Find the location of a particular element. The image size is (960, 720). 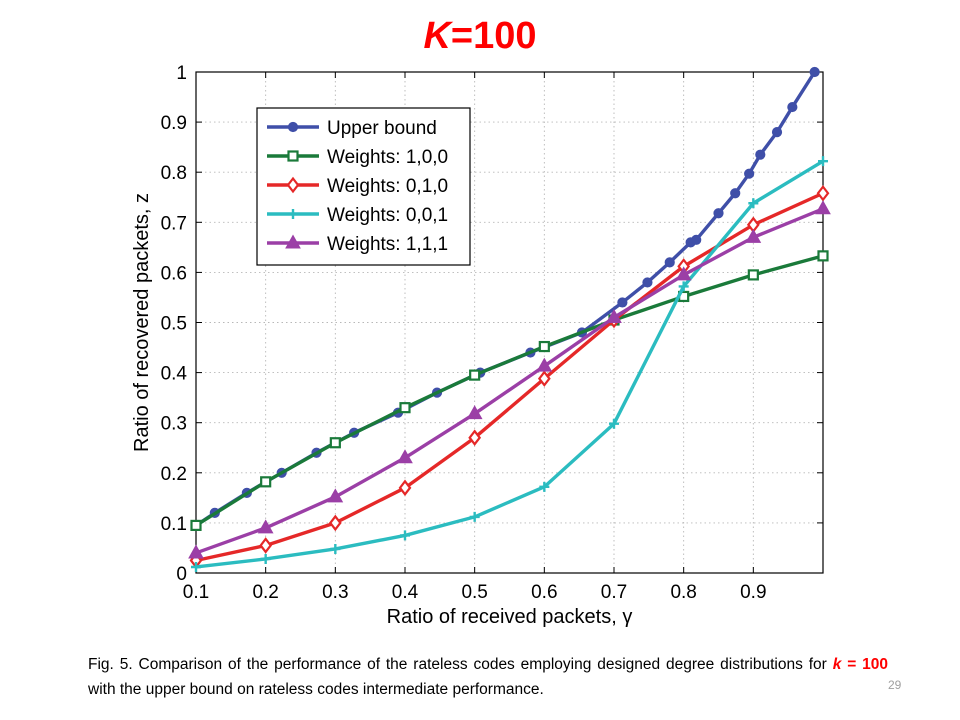

x-tick-label: 0.7 is located at coordinates (614, 592).